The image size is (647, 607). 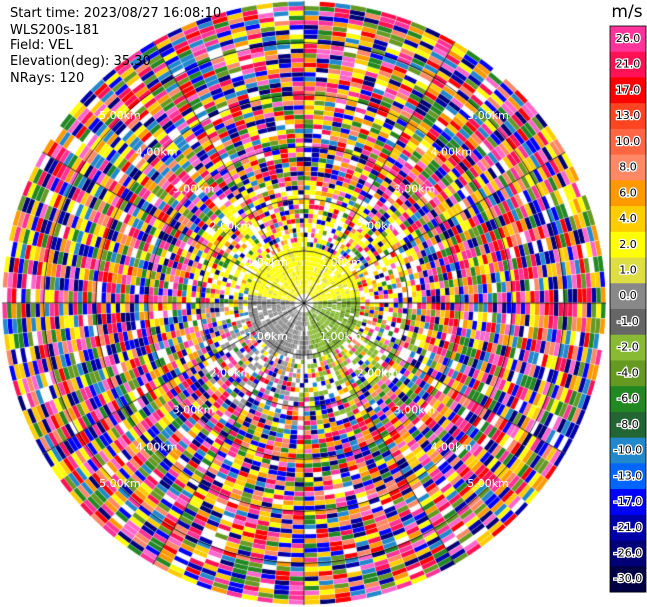 What do you see at coordinates (115, 13) in the screenshot?
I see `start-time-label: Start time: 2023/08/27 16:08:10` at bounding box center [115, 13].